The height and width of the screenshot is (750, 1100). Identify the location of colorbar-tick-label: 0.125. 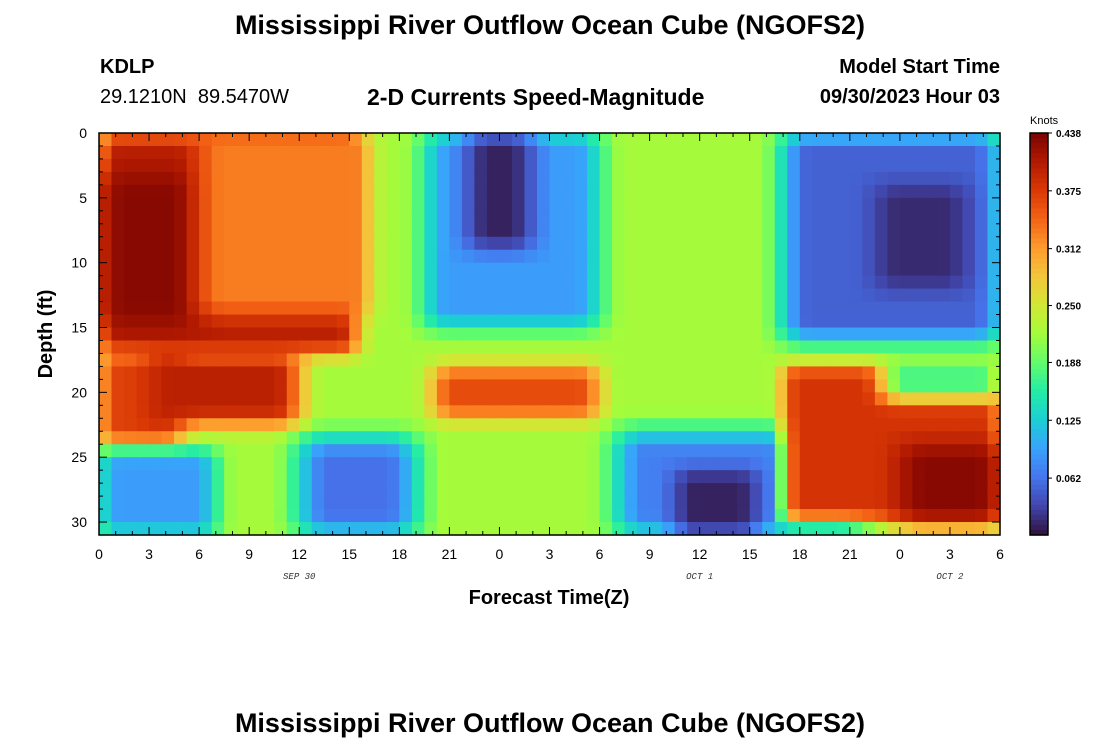
(1068, 421).